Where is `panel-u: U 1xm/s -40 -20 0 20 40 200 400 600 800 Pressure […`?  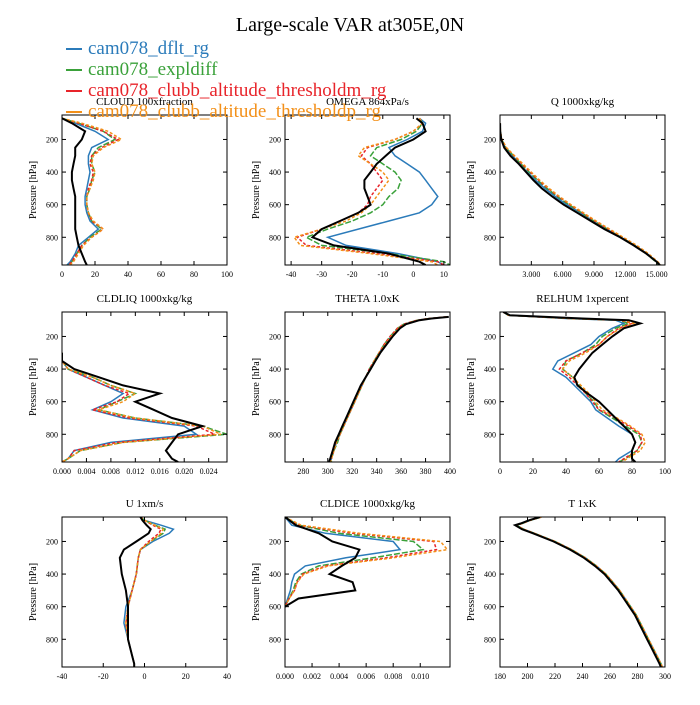 panel-u: U 1xm/s -40 -20 0 20 40 200 400 600 800 Pressure [… is located at coordinates (129, 589).